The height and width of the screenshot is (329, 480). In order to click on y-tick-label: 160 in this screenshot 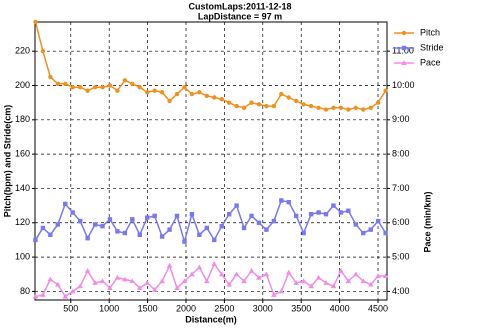, I will do `click(22, 154)`.